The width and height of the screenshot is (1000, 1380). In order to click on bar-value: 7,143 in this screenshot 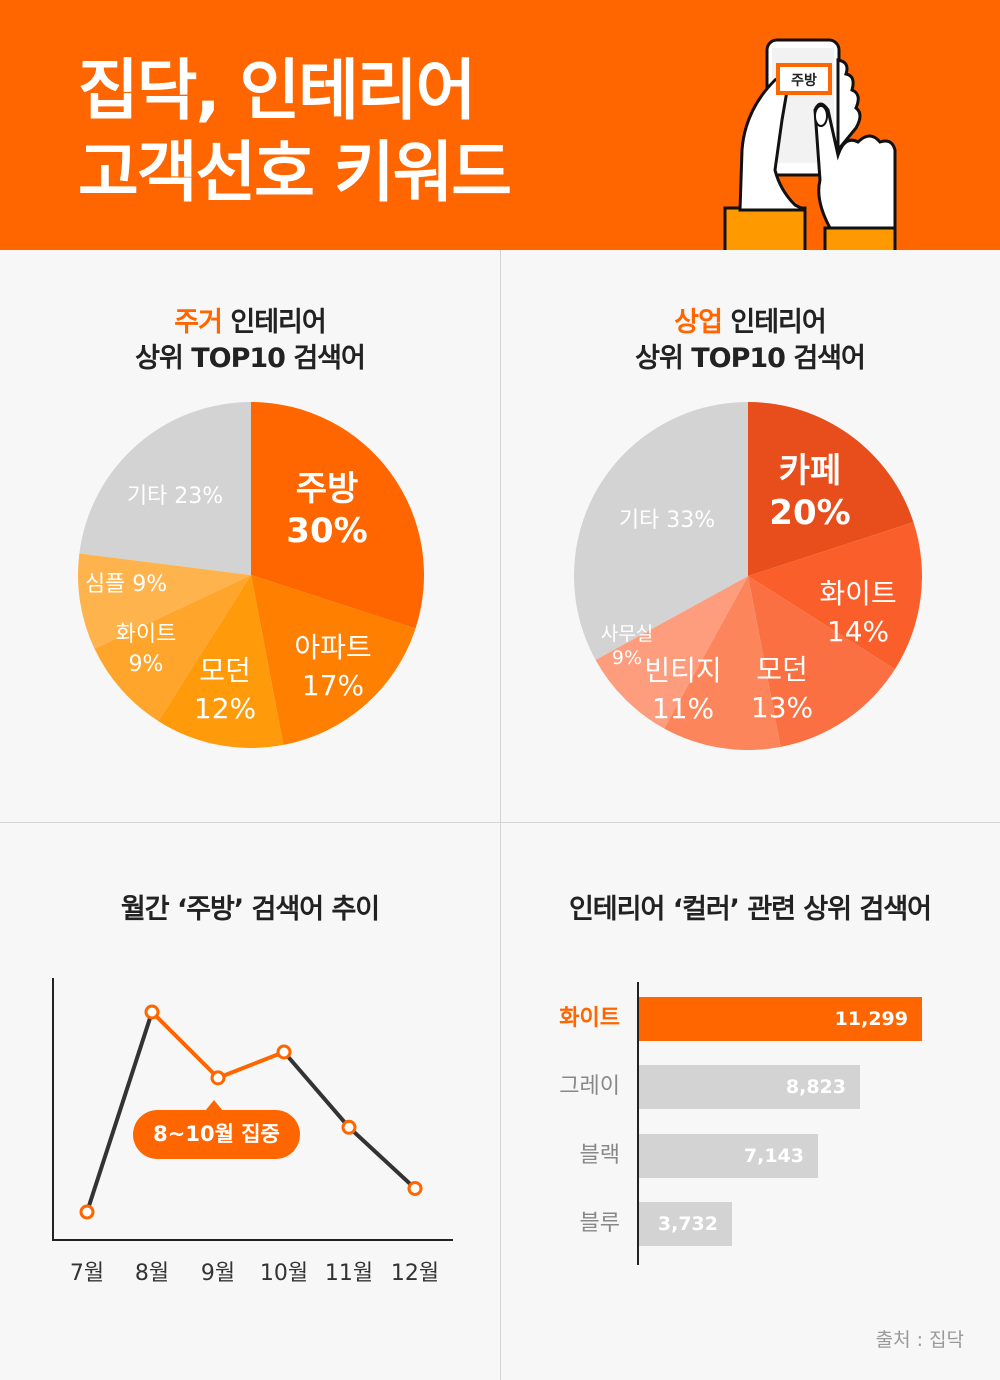, I will do `click(773, 1156)`.